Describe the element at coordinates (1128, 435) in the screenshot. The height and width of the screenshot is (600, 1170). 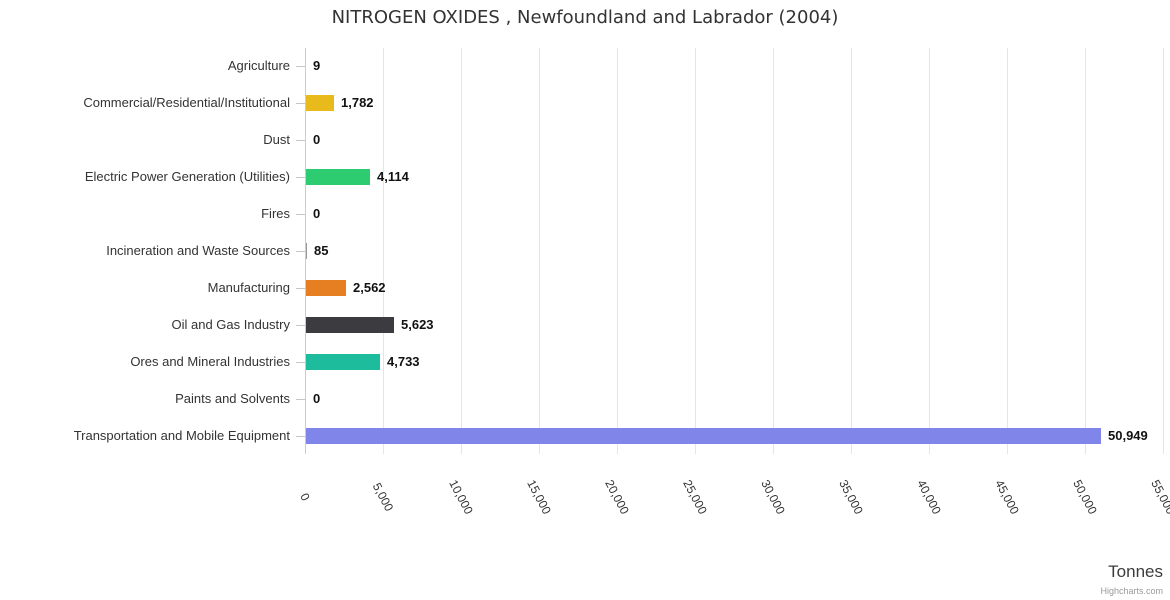
I see `bar-value-label: 50,949` at that location.